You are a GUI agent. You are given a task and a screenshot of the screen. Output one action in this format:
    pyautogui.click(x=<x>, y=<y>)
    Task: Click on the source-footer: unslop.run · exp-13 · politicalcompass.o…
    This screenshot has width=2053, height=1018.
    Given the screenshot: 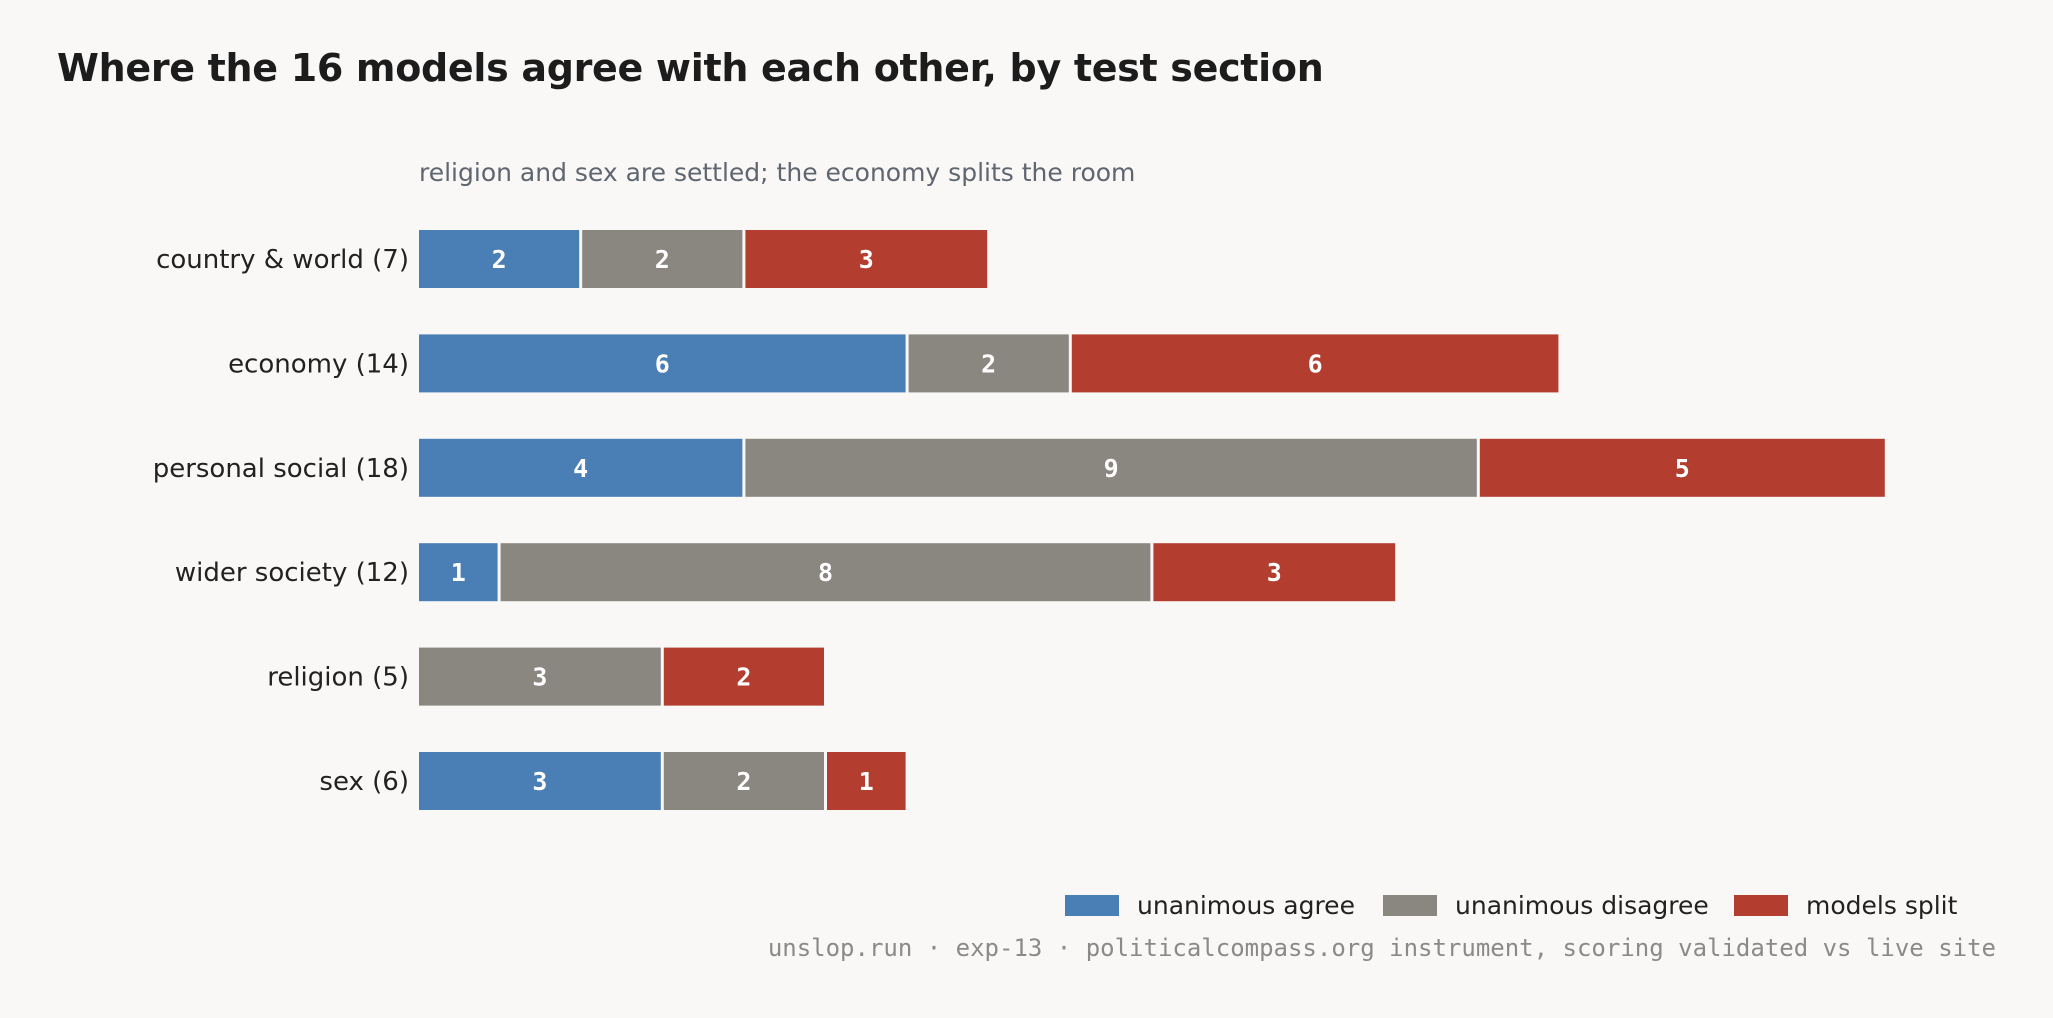 What is the action you would take?
    pyautogui.click(x=1381, y=948)
    